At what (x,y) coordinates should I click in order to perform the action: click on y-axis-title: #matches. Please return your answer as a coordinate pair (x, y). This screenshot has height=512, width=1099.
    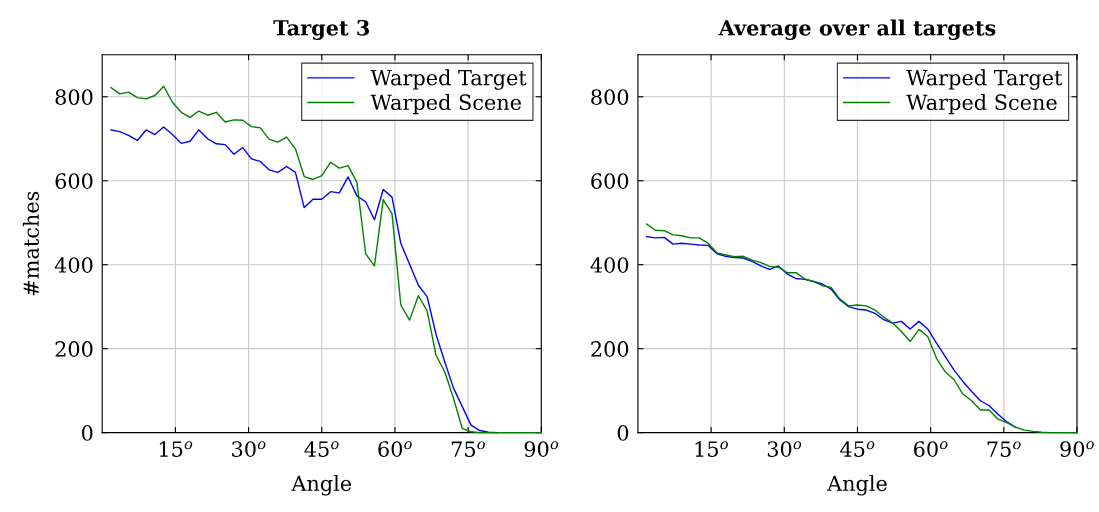
    Looking at the image, I should click on (30, 243).